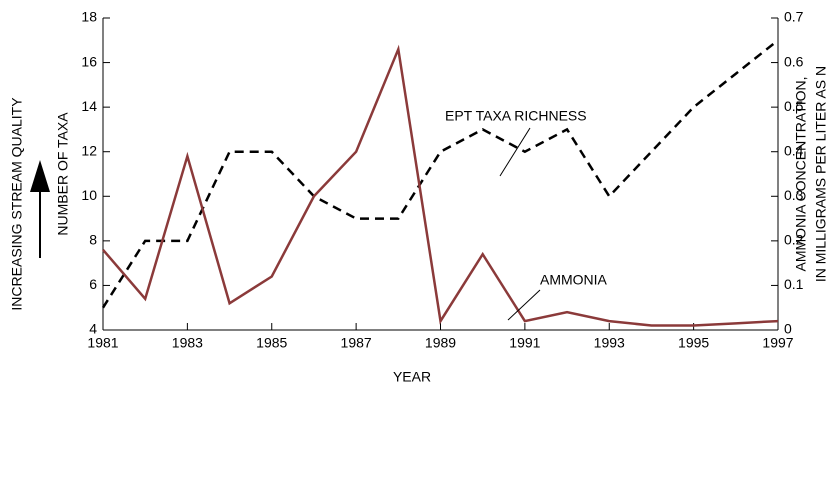  Describe the element at coordinates (271, 343) in the screenshot. I see `x-tick-label: 1985` at that location.